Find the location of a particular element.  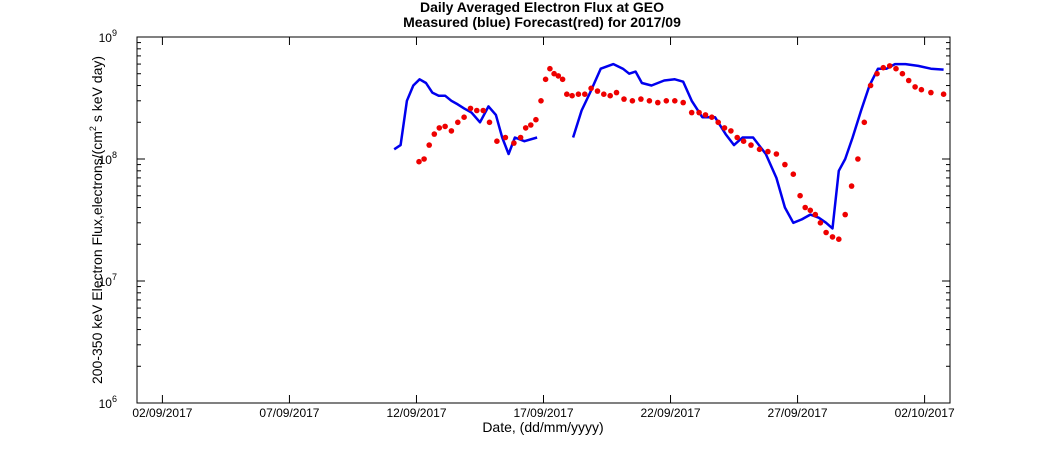

x-tick-label: 27/09/2017 is located at coordinates (798, 413).